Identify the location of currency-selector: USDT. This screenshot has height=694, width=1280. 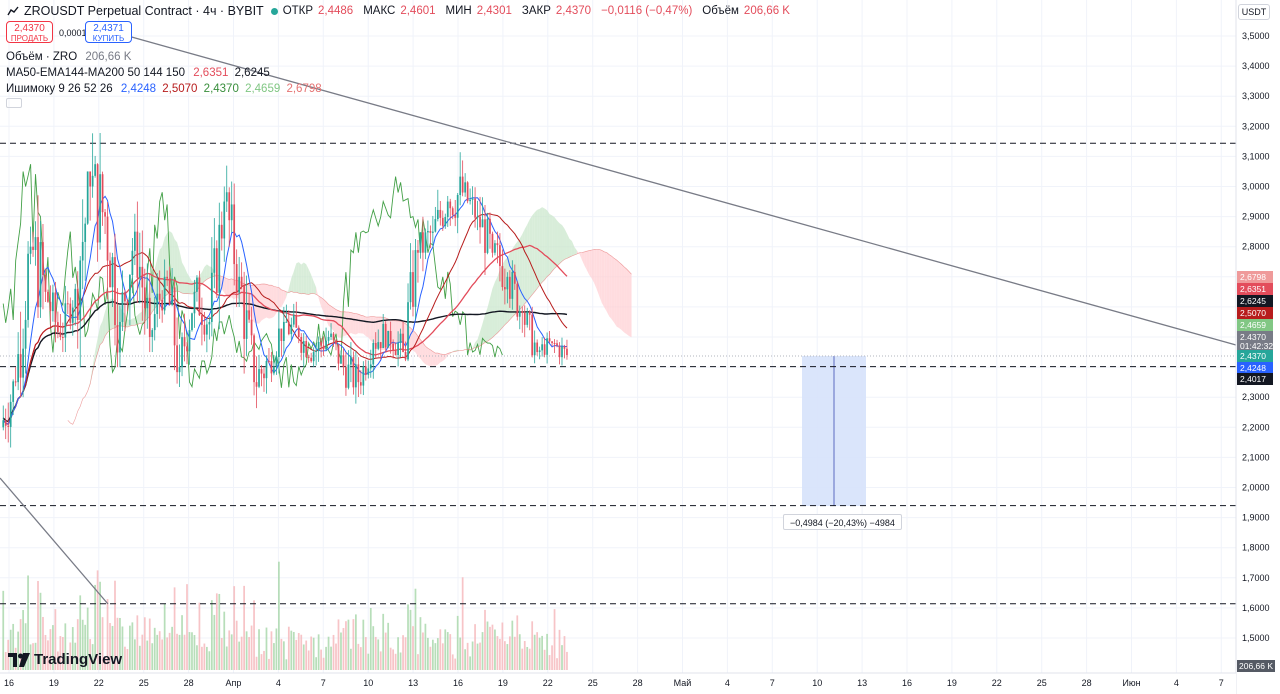
(1254, 12).